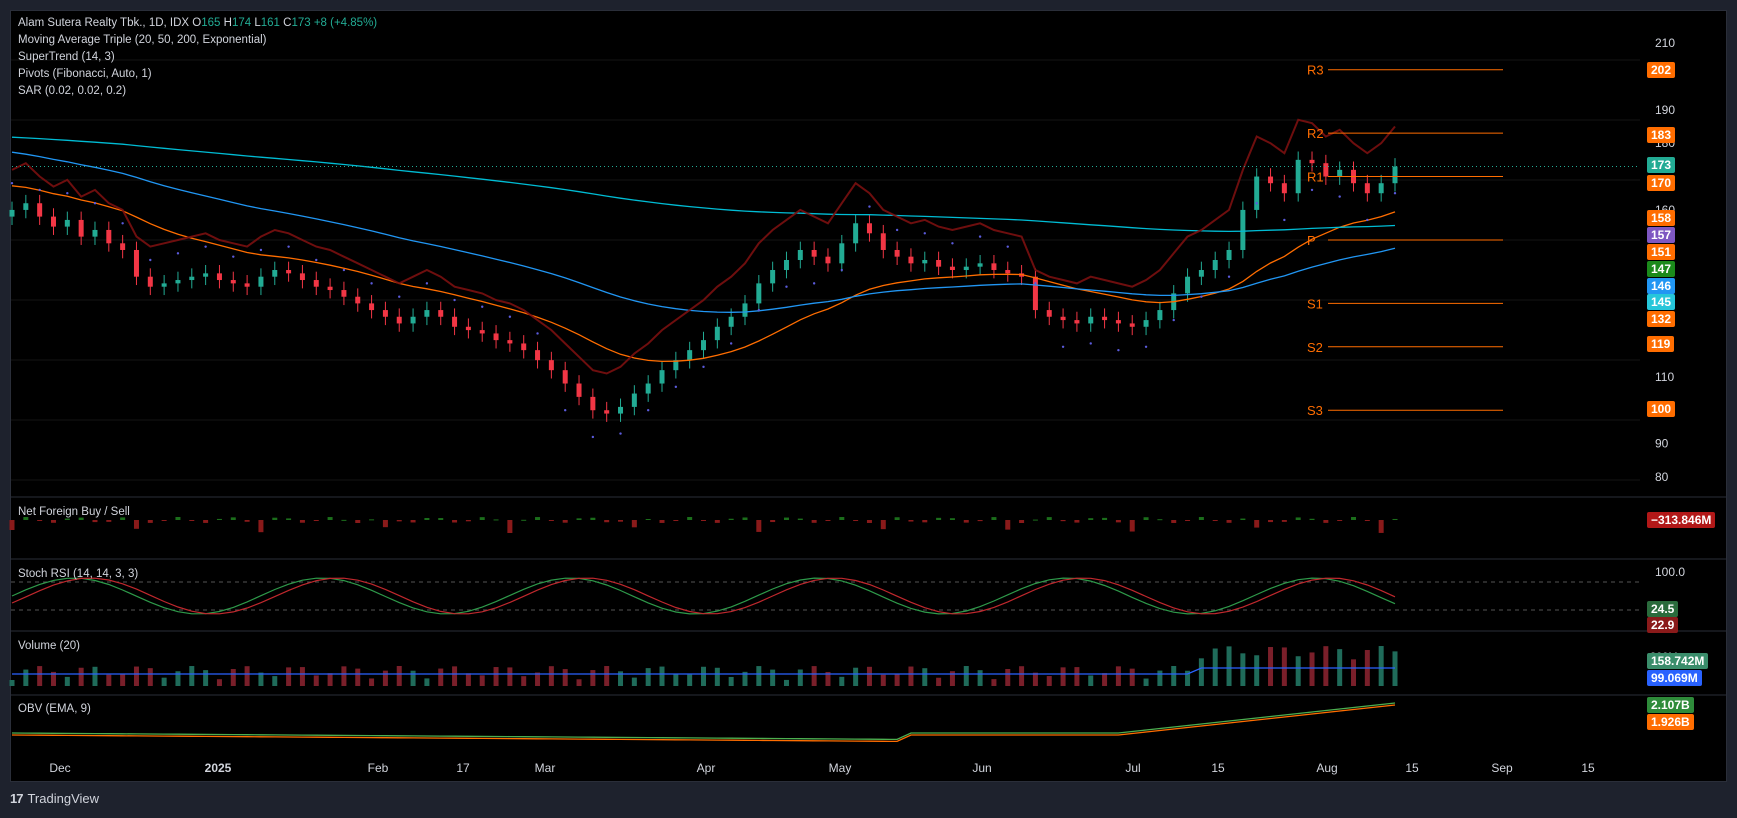  Describe the element at coordinates (1661, 70) in the screenshot. I see `price-tag: 202` at that location.